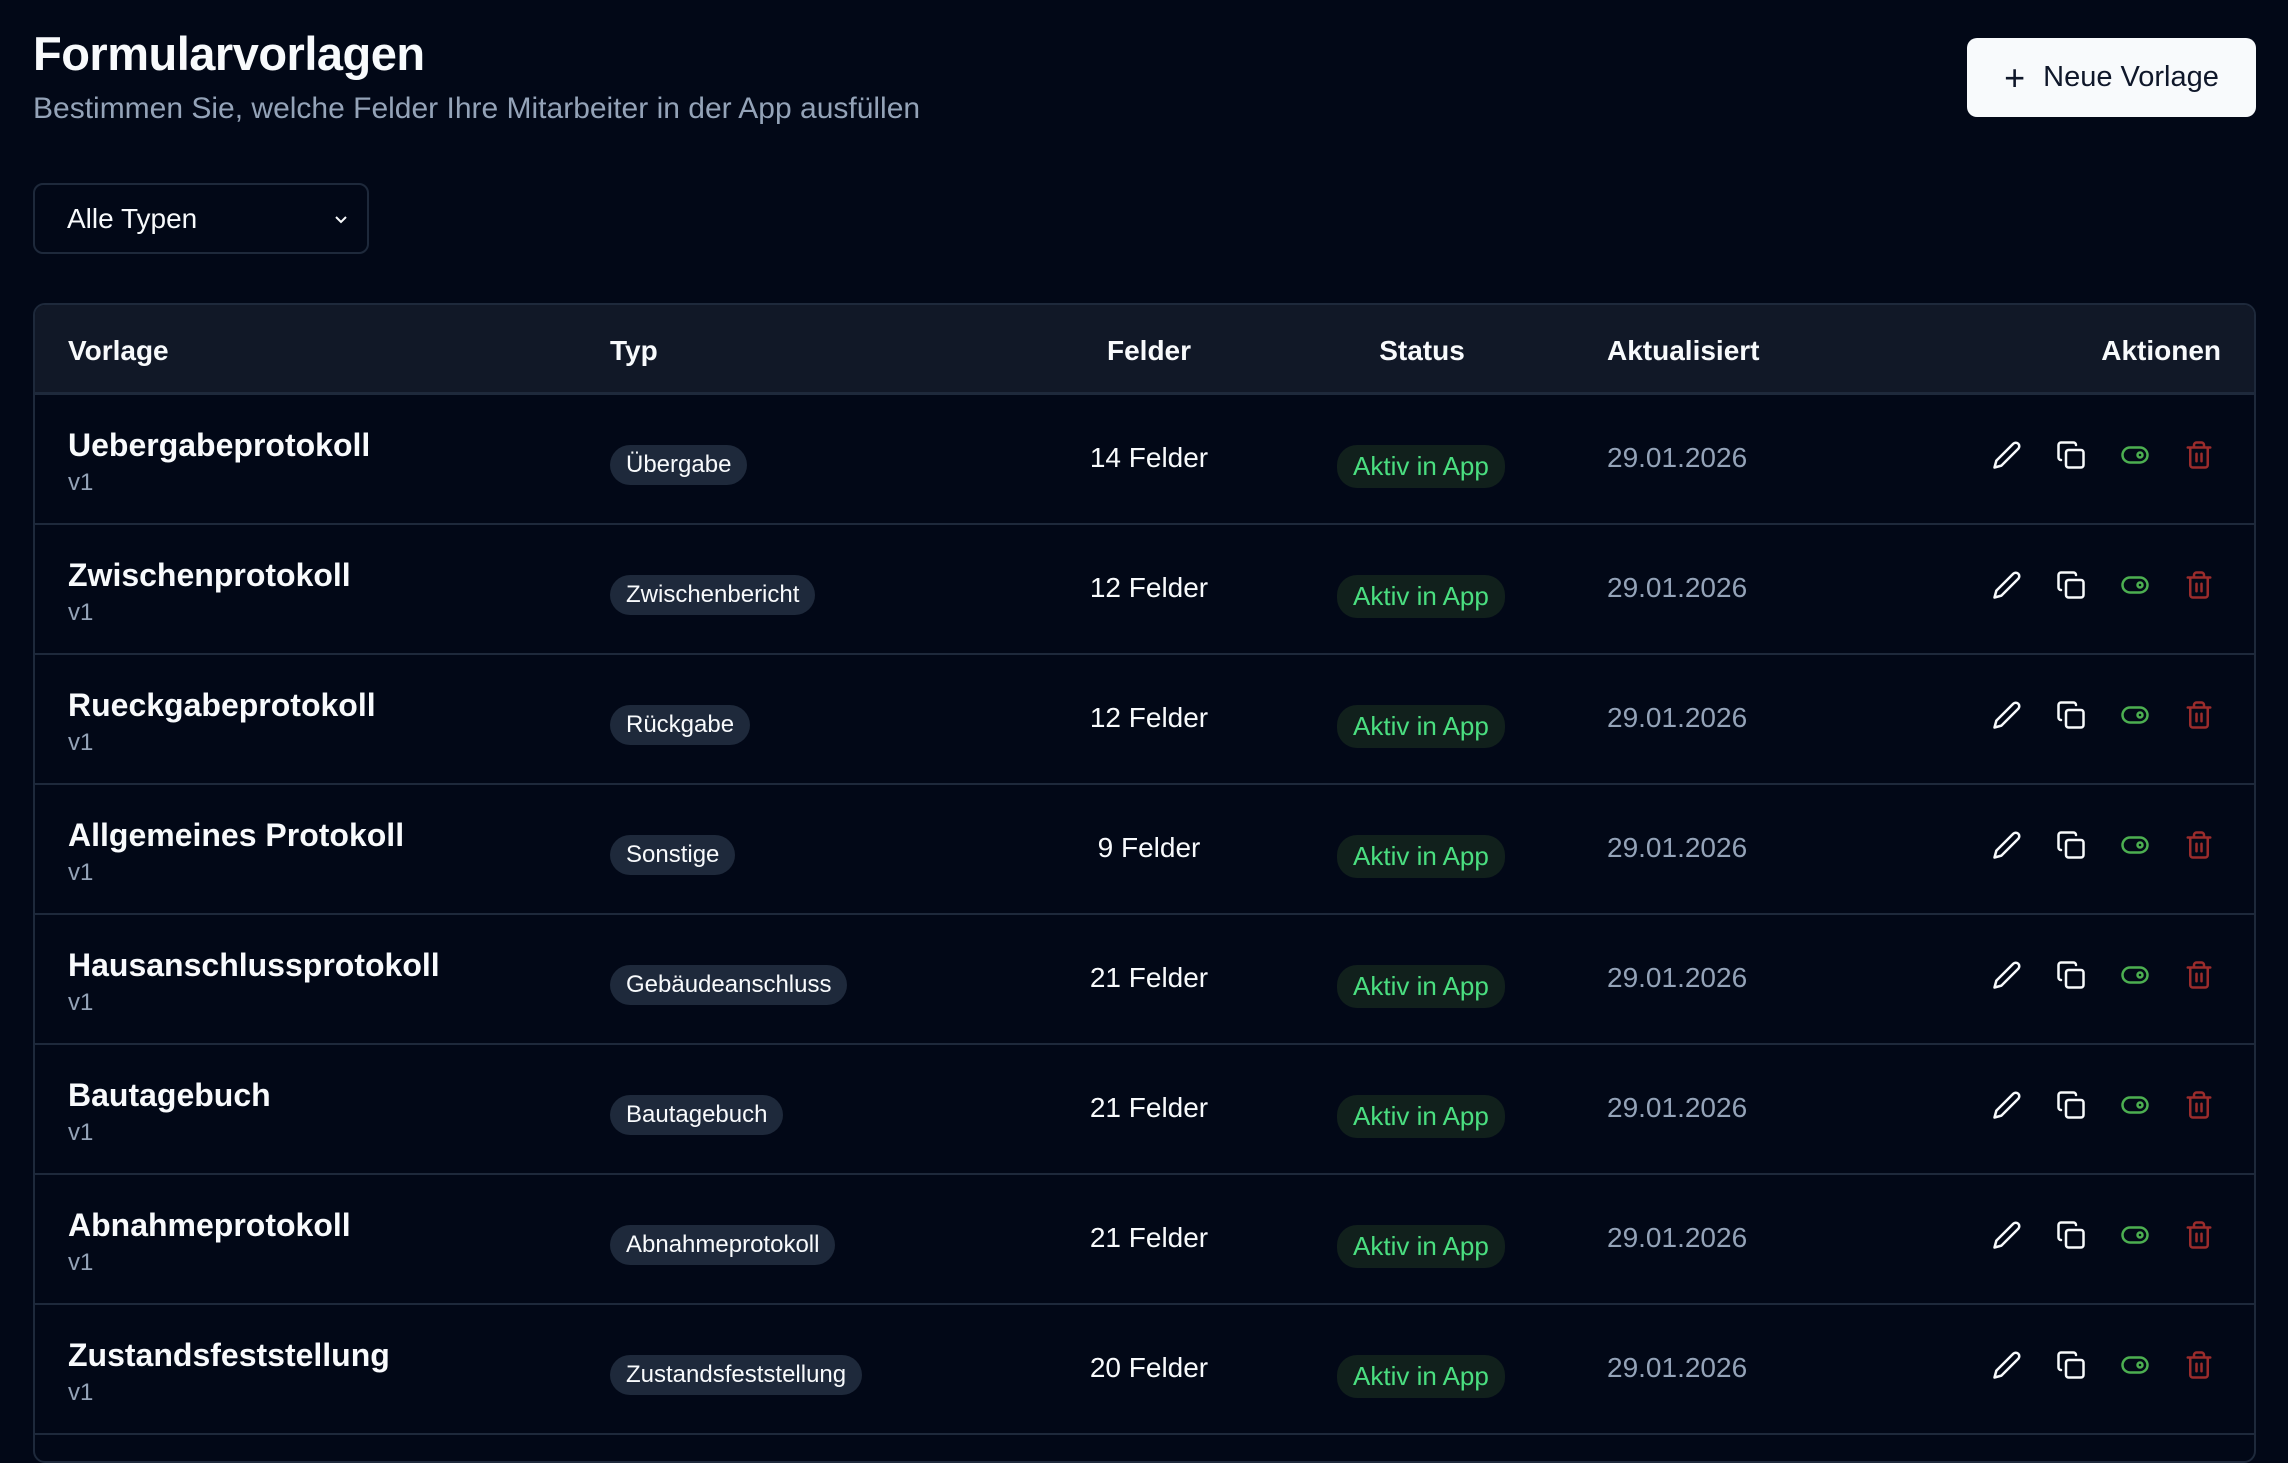 This screenshot has width=2288, height=1463. What do you see at coordinates (219, 445) in the screenshot?
I see `template-name: Uebergabeprotokoll` at bounding box center [219, 445].